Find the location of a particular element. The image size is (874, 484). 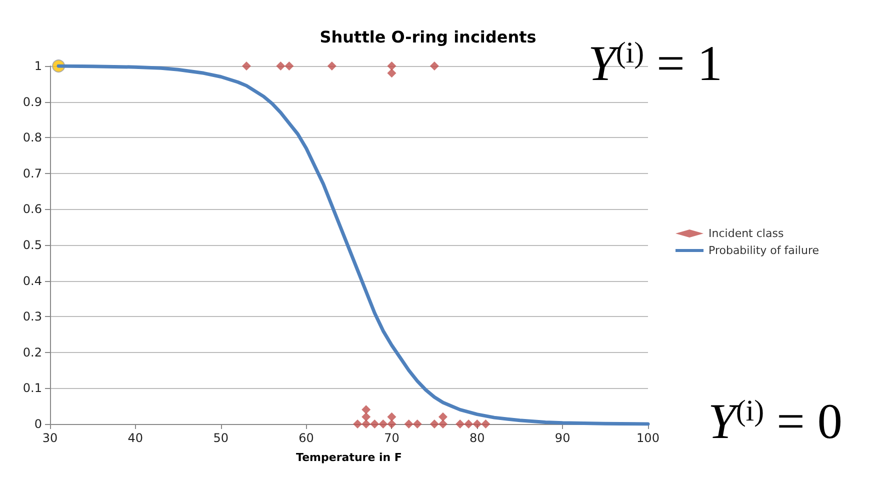

annotation: Y$^{(i)}$ = 1 is located at coordinates (655, 63).